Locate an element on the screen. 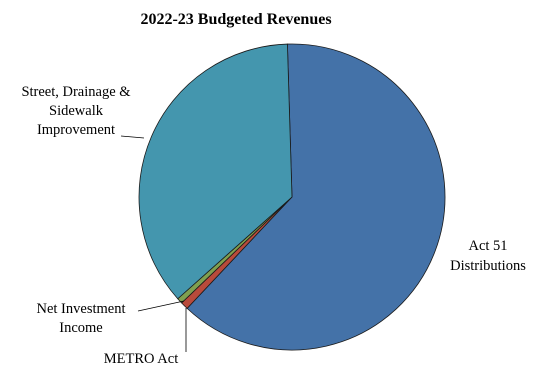 The height and width of the screenshot is (370, 543). label-metro: METRO Act is located at coordinates (141, 359).